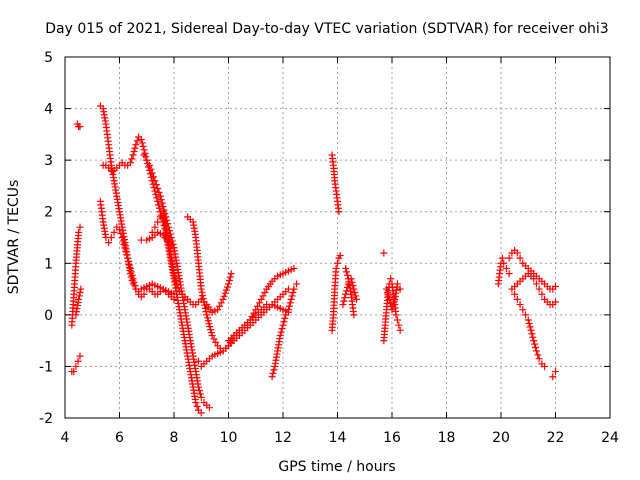 The image size is (640, 480). I want to click on series-sat-o, so click(335, 183).